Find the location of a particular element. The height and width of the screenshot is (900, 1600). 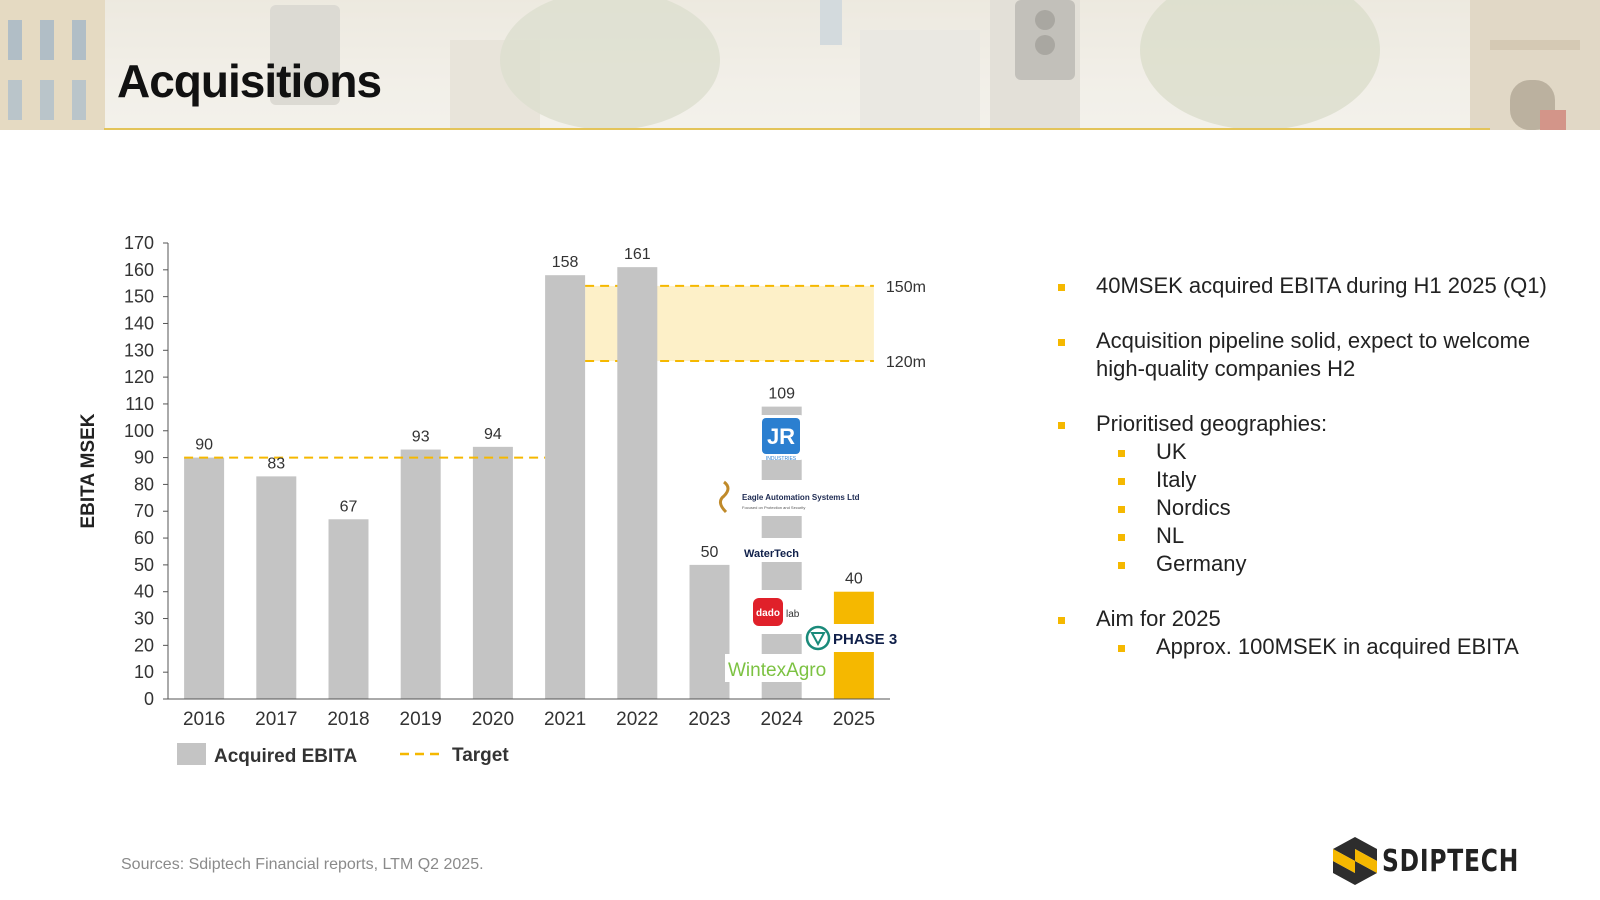

target-band-low-label: 120m is located at coordinates (906, 362).